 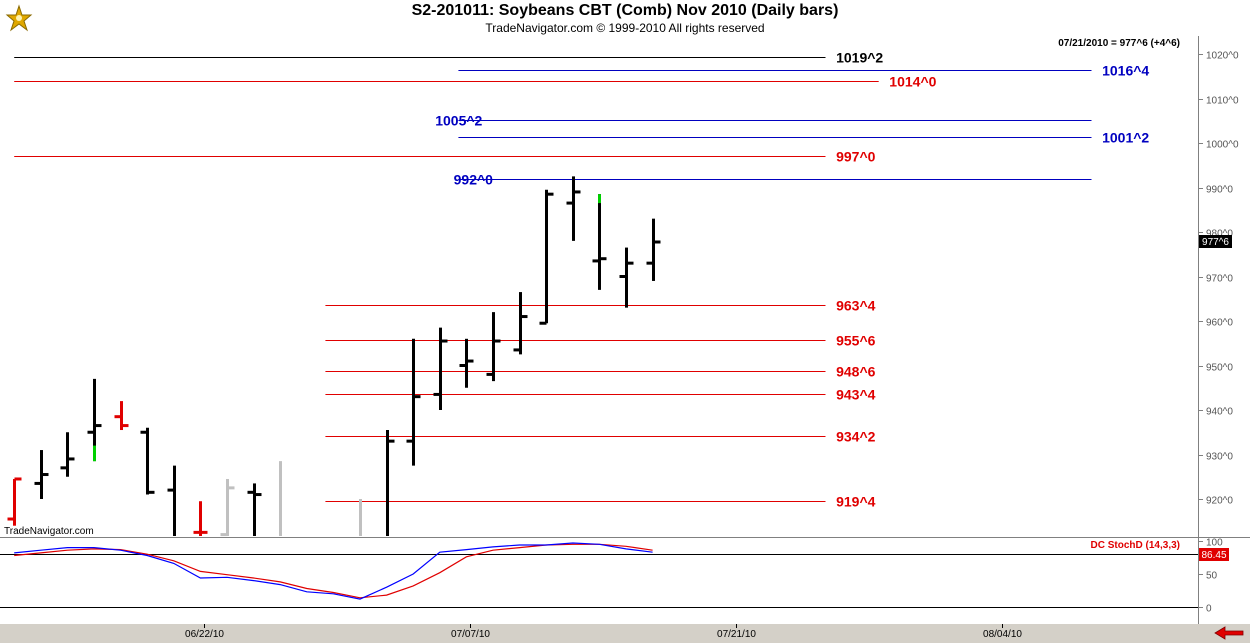 What do you see at coordinates (204, 634) in the screenshot?
I see `date-tick-label: 06/22/10` at bounding box center [204, 634].